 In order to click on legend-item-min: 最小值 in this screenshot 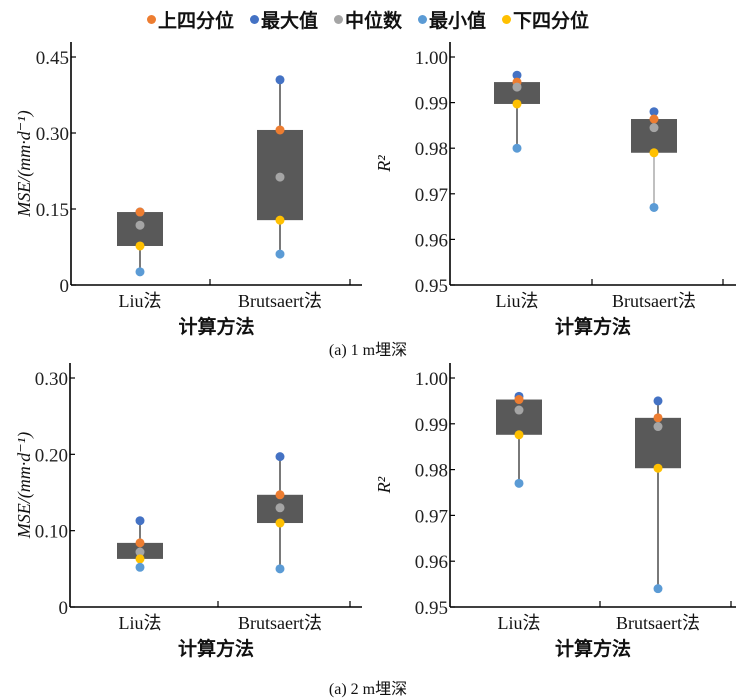, I will do `click(452, 19)`.